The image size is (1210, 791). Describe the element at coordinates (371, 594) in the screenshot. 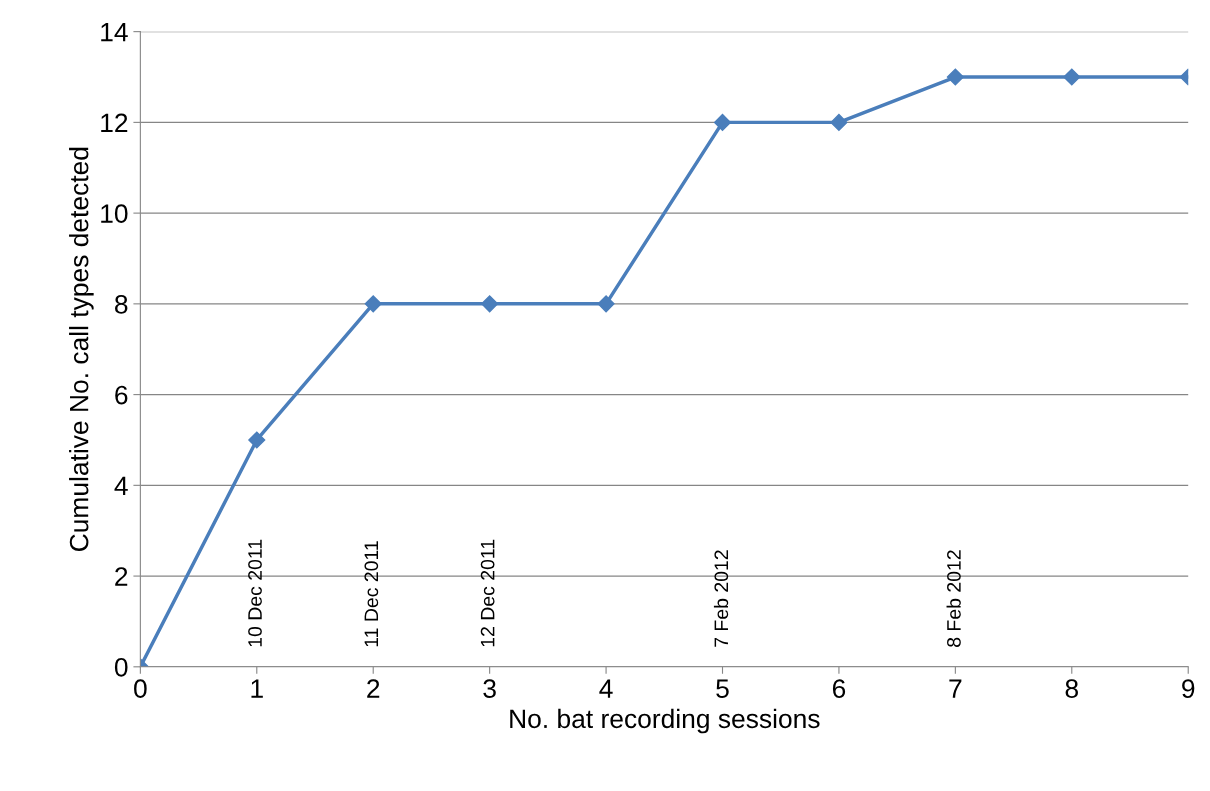

I see `annotation: 11 Dec 2011` at that location.